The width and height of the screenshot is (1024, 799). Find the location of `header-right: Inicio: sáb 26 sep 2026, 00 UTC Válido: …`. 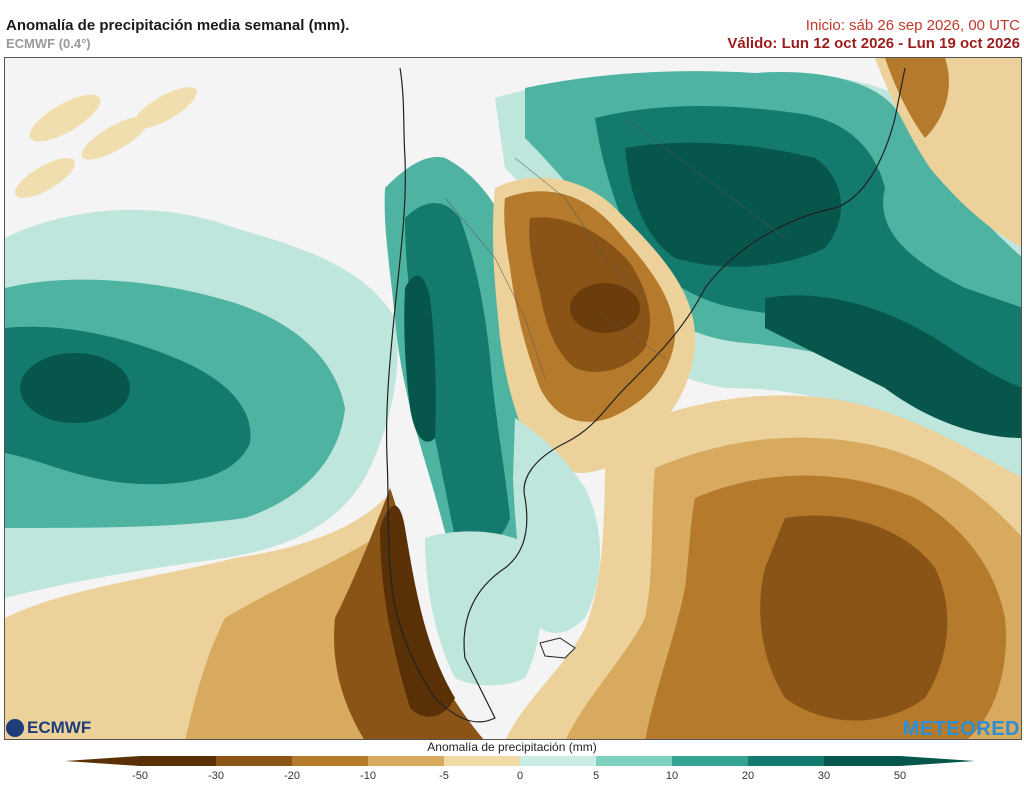

header-right: Inicio: sáb 26 sep 2026, 00 UTC Válido: … is located at coordinates (873, 34).